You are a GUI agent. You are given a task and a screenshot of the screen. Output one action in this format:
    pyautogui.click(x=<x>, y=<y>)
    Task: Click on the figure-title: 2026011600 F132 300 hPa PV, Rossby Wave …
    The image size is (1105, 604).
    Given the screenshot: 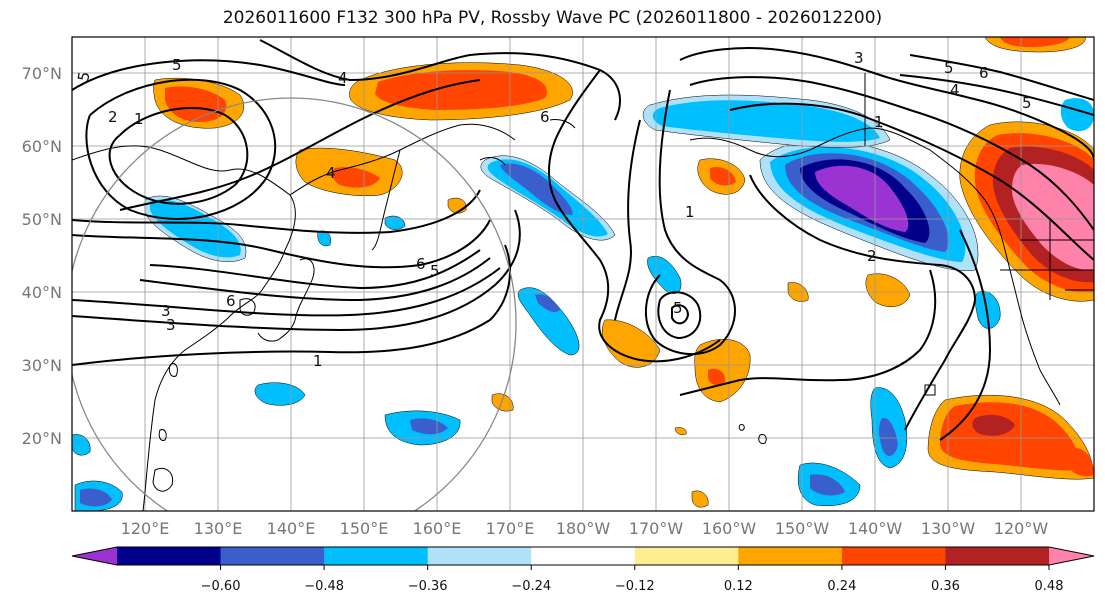 What is the action you would take?
    pyautogui.click(x=552, y=18)
    